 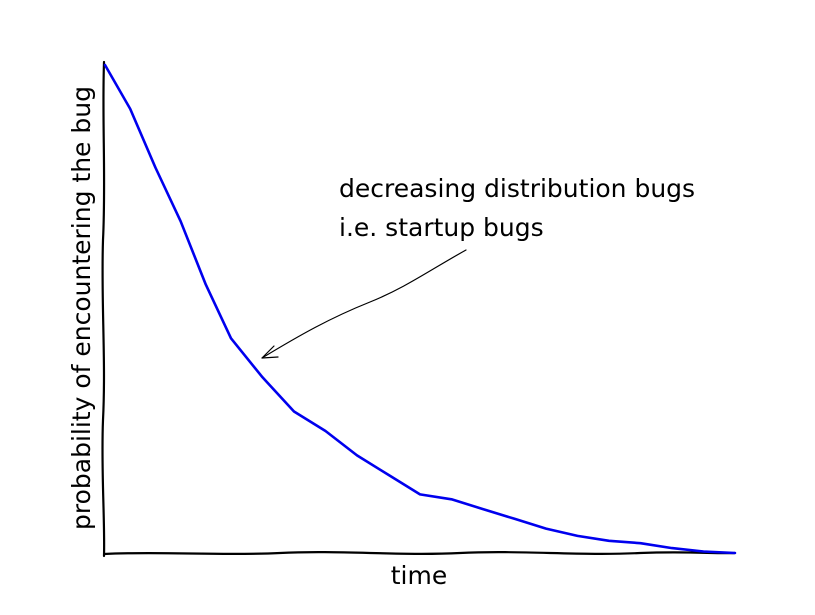 What do you see at coordinates (103, 309) in the screenshot?
I see `y-axis` at bounding box center [103, 309].